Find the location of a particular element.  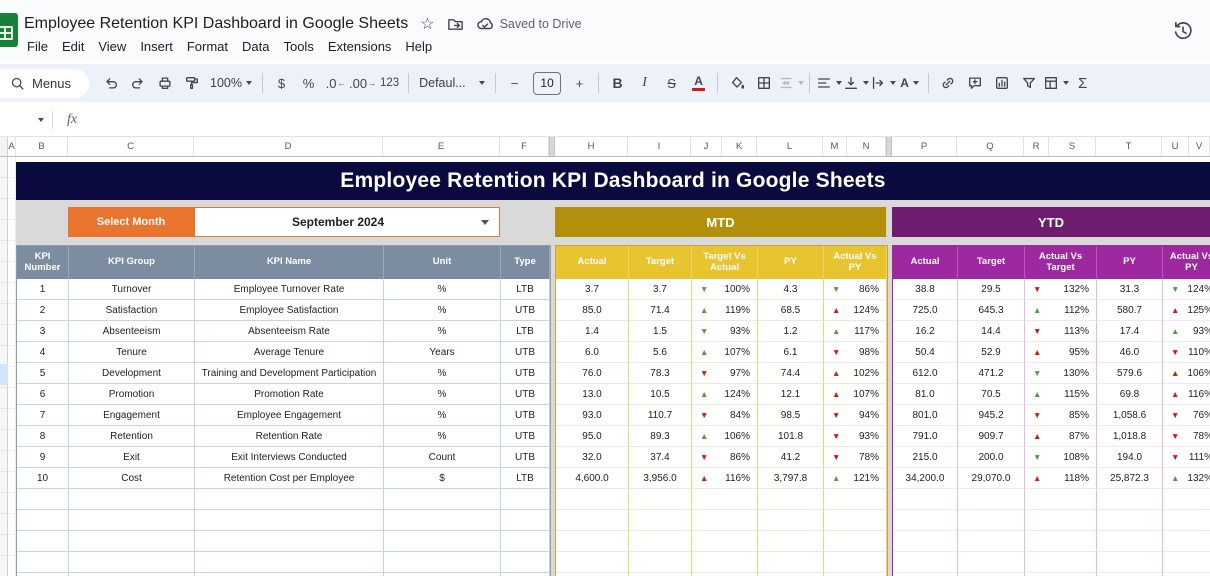

kpi-name: Training and Development Participation is located at coordinates (289, 373).